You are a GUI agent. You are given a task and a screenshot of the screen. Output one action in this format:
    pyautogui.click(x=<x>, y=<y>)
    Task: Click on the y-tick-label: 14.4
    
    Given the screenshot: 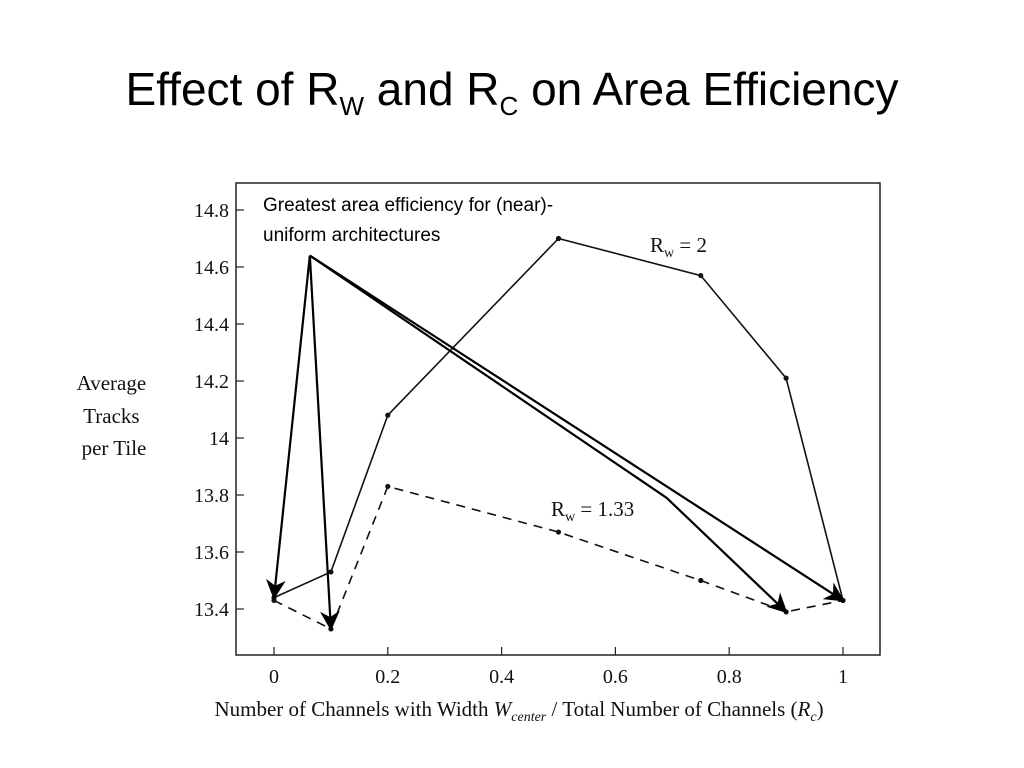 What is the action you would take?
    pyautogui.click(x=211, y=325)
    